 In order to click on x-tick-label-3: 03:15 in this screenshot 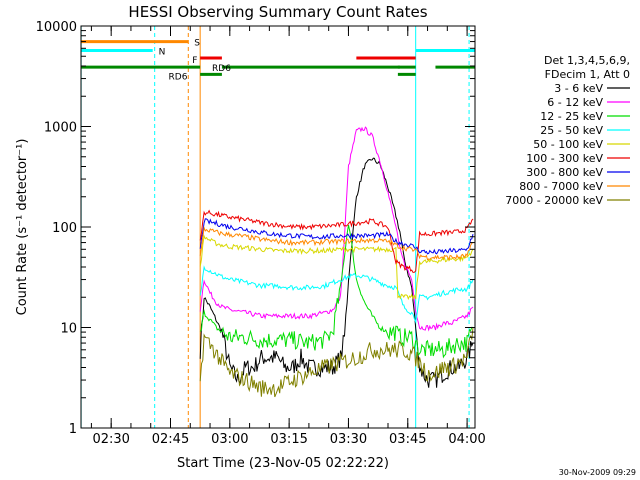, I will do `click(288, 439)`.